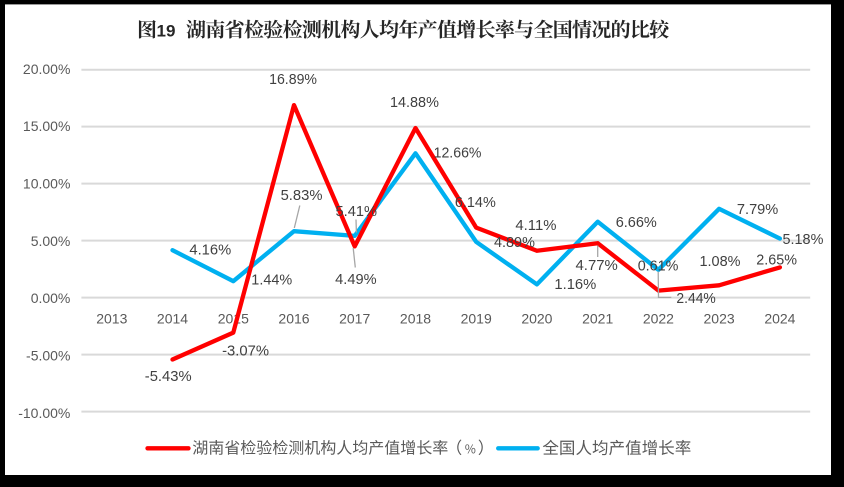 Image resolution: width=844 pixels, height=487 pixels. Describe the element at coordinates (803, 240) in the screenshot. I see `svg-text: 5.18%` at that location.